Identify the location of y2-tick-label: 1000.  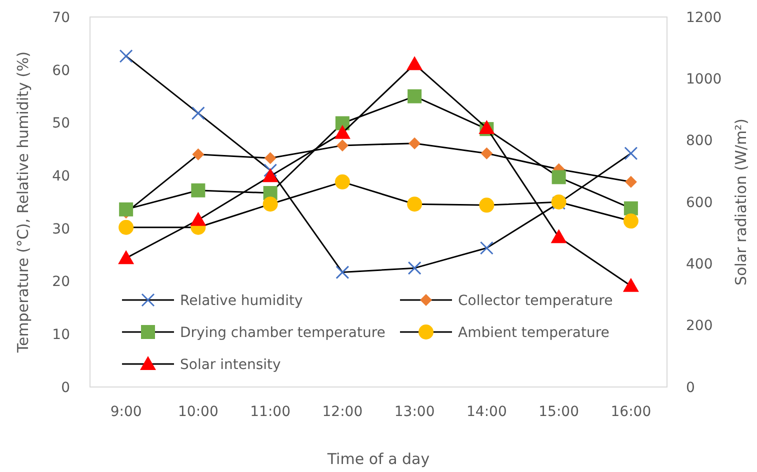
(704, 80).